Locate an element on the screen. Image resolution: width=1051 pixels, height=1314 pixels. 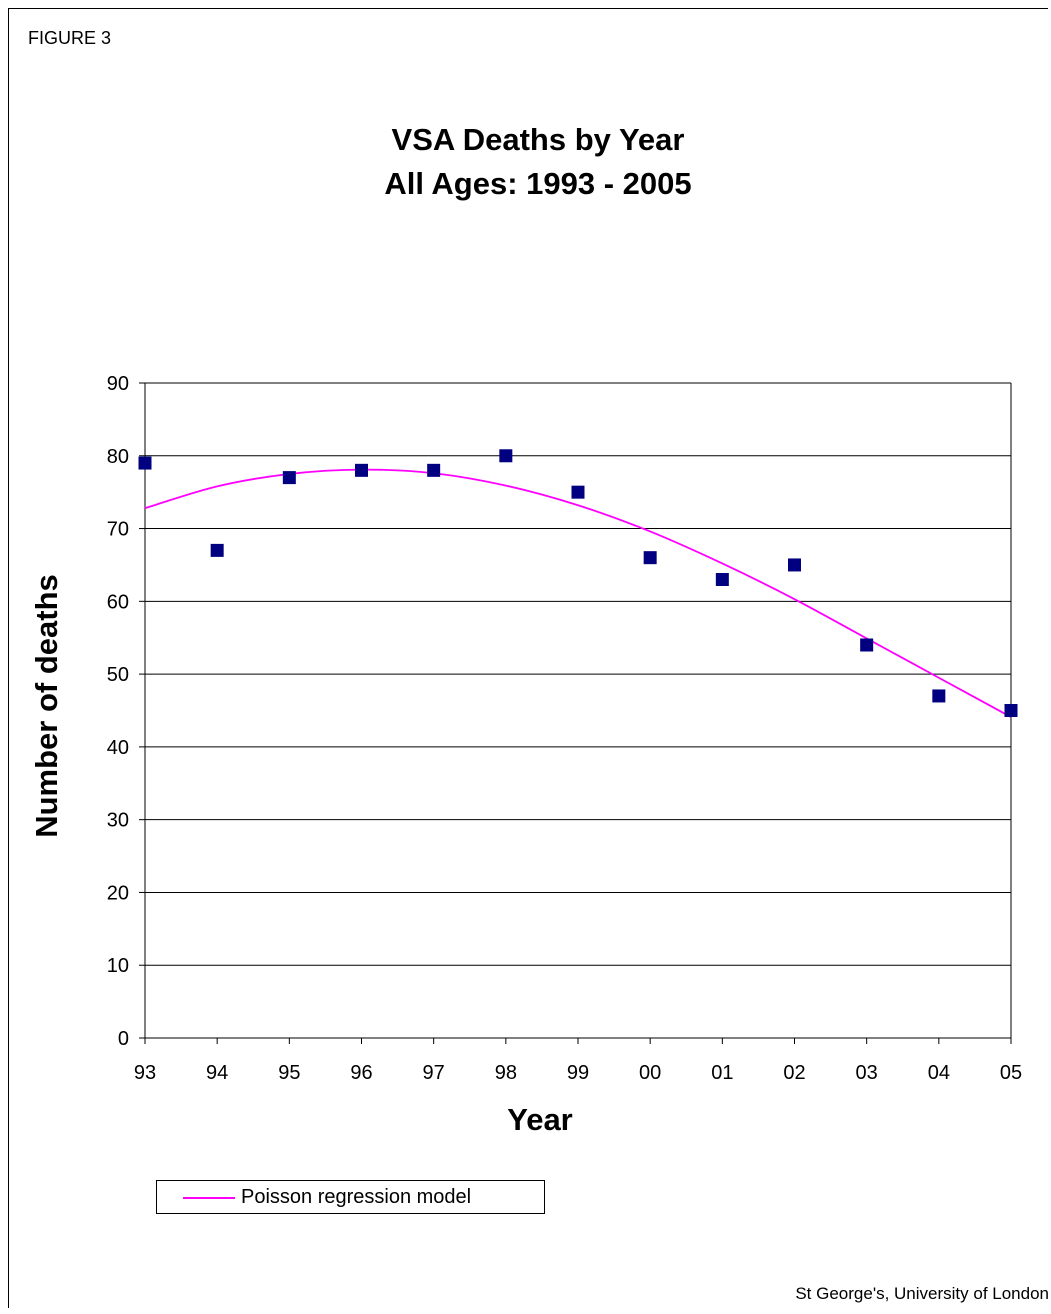
chart-title-line-2: All Ages: 1993 - 2005 is located at coordinates (538, 183).